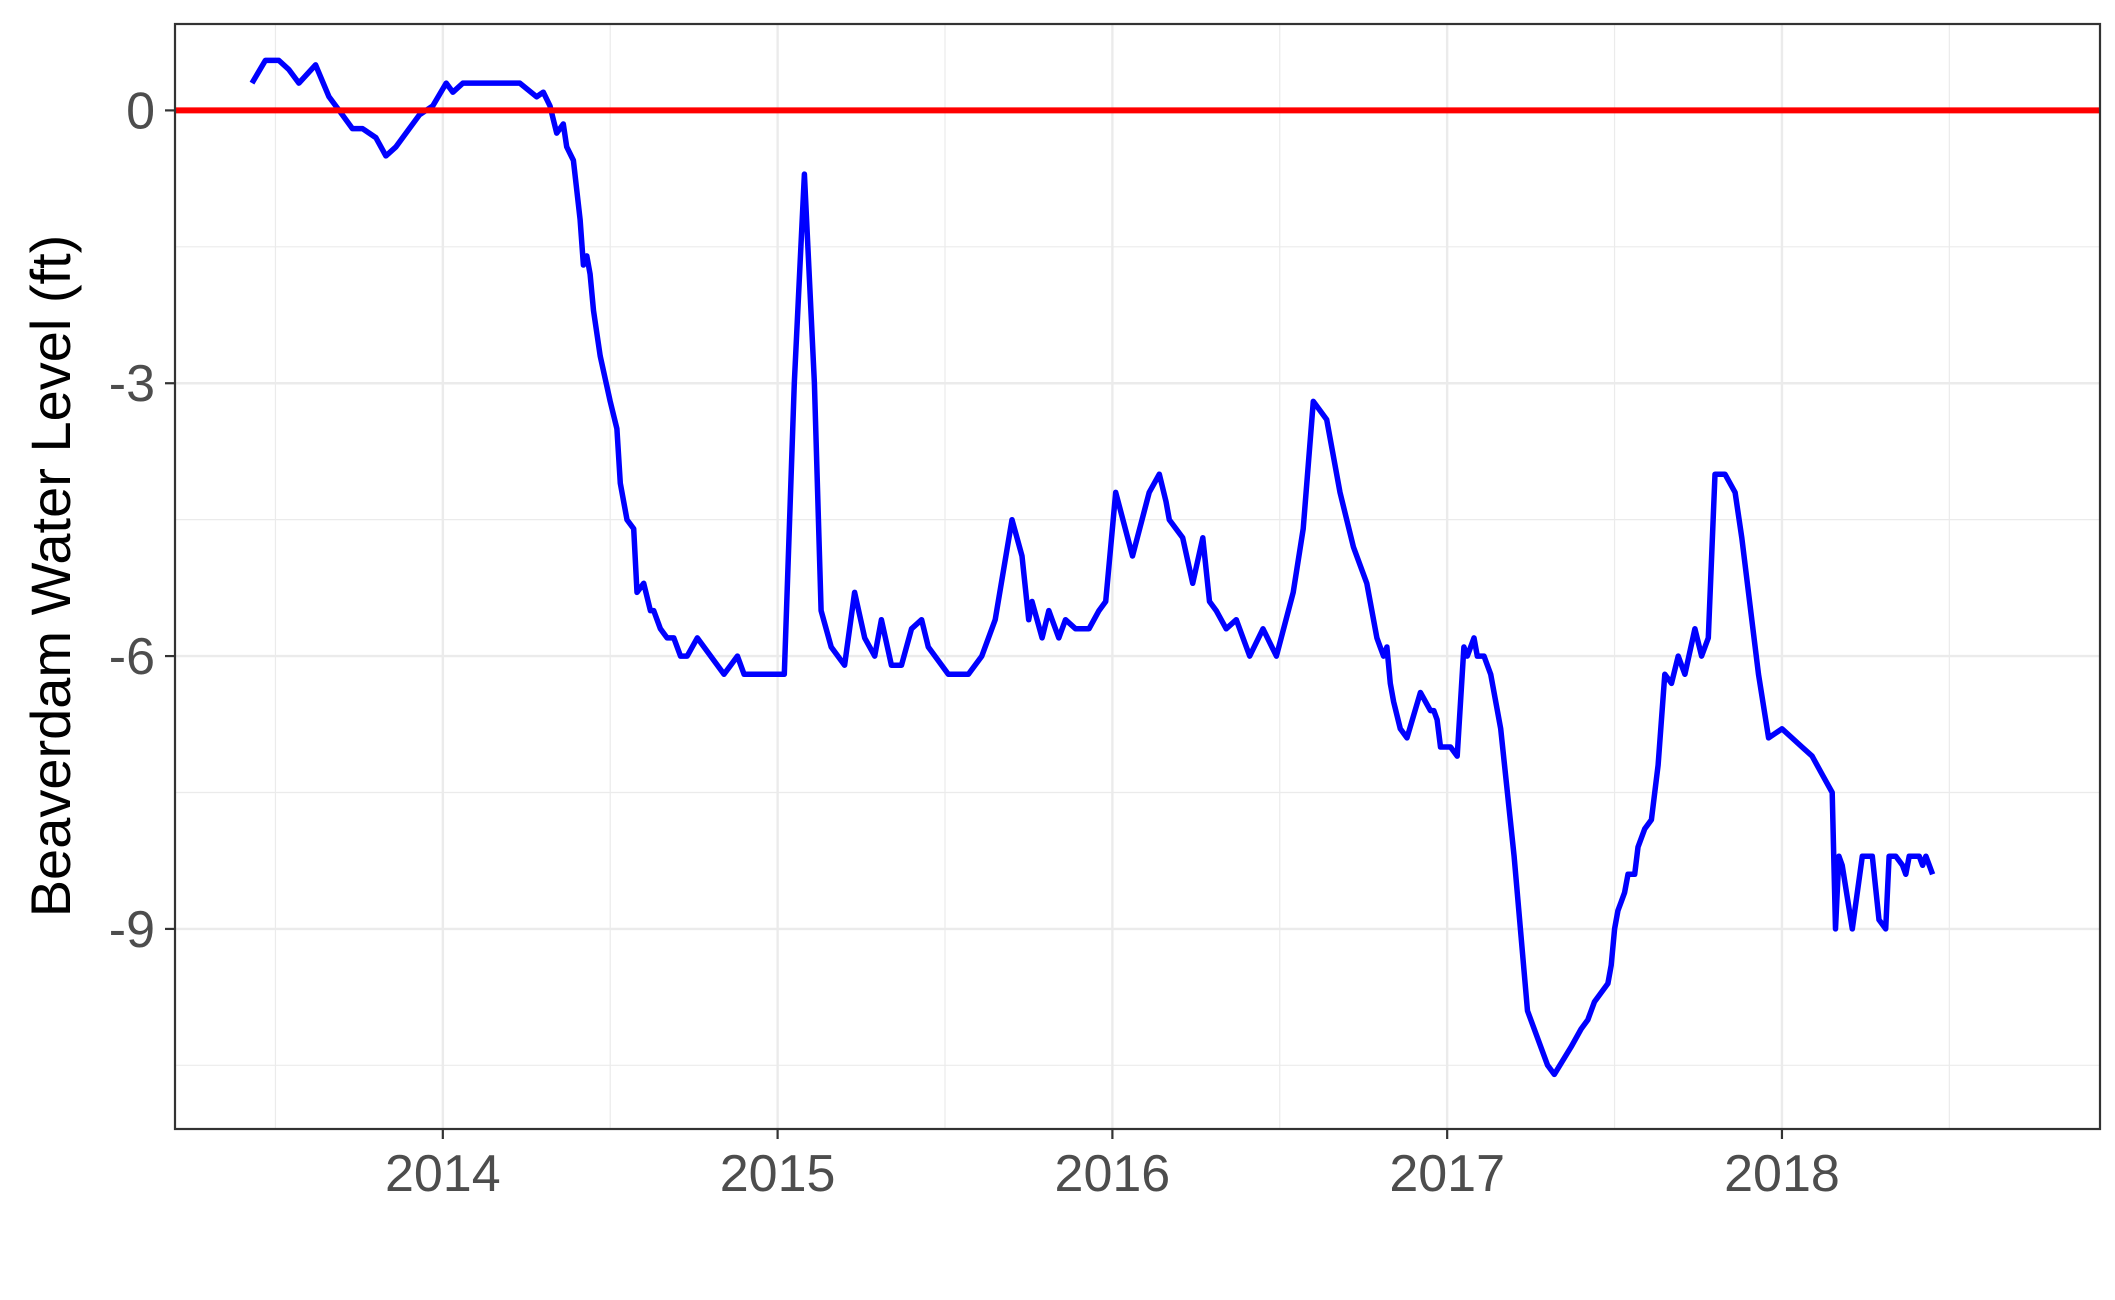 This screenshot has height=1300, width=2115. What do you see at coordinates (443, 1174) in the screenshot?
I see `x-tick-label: 2014` at bounding box center [443, 1174].